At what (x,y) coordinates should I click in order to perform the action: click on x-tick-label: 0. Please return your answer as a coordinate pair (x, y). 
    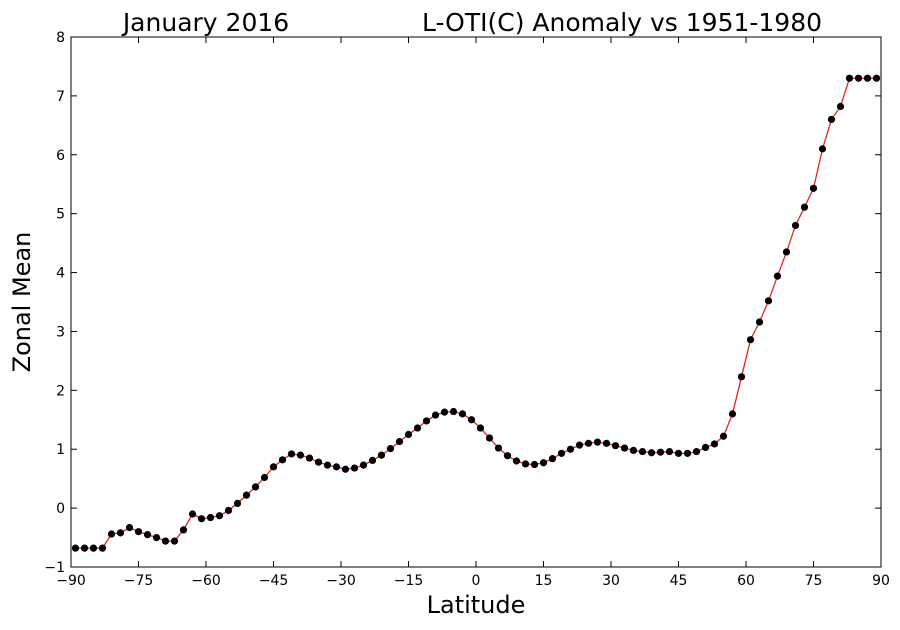
    Looking at the image, I should click on (476, 581).